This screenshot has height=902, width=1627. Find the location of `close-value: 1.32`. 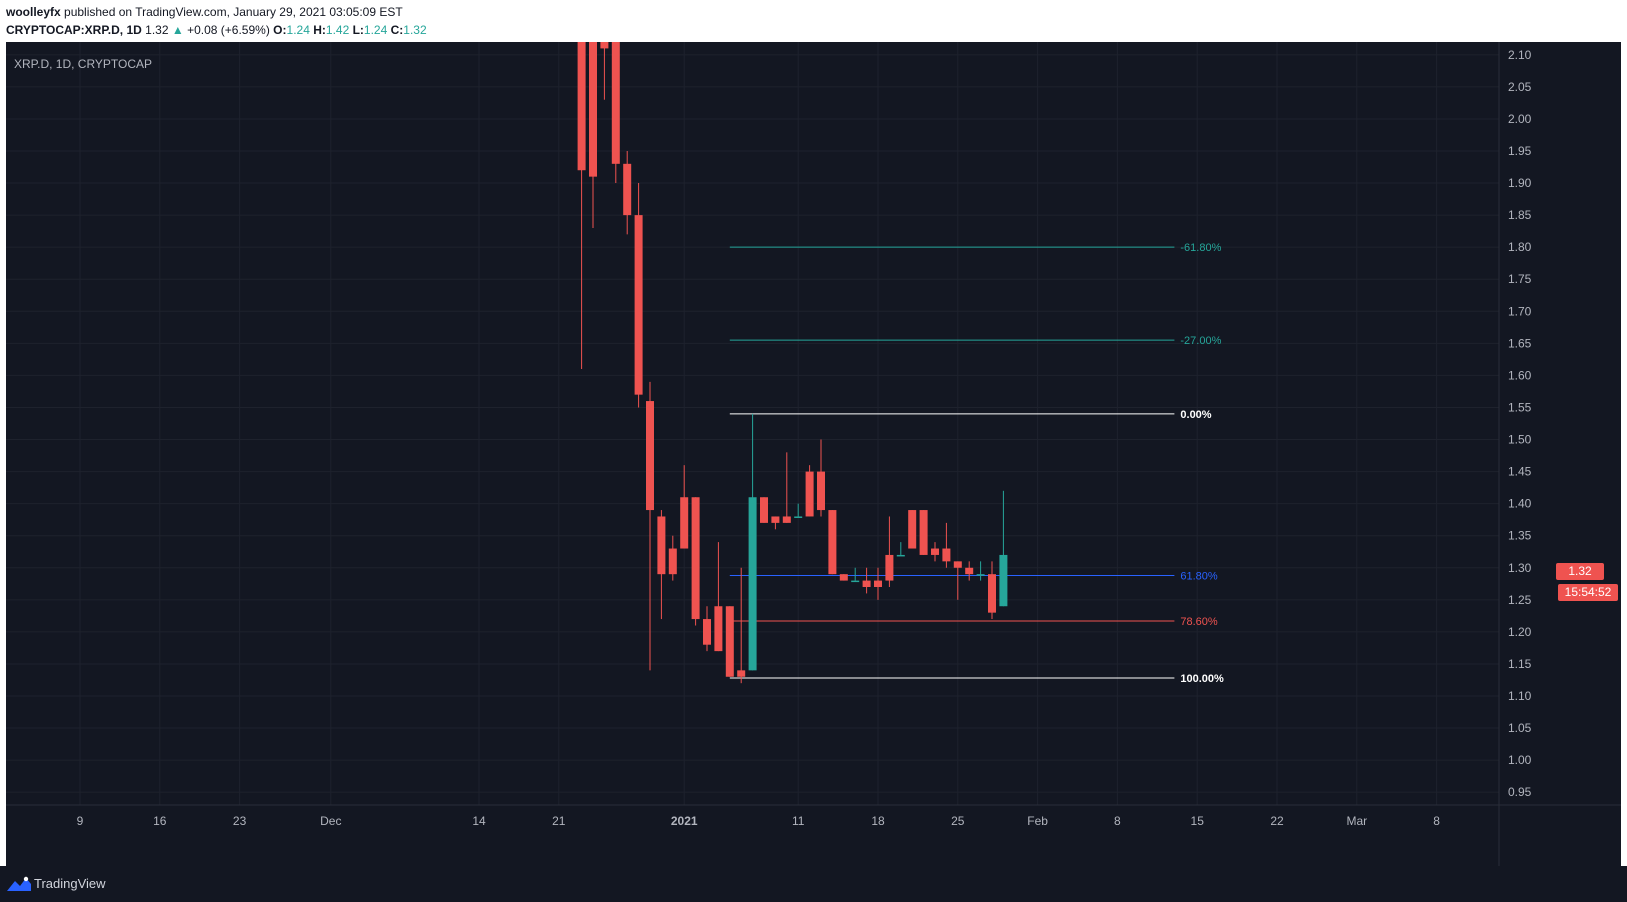

close-value: 1.32 is located at coordinates (415, 30).